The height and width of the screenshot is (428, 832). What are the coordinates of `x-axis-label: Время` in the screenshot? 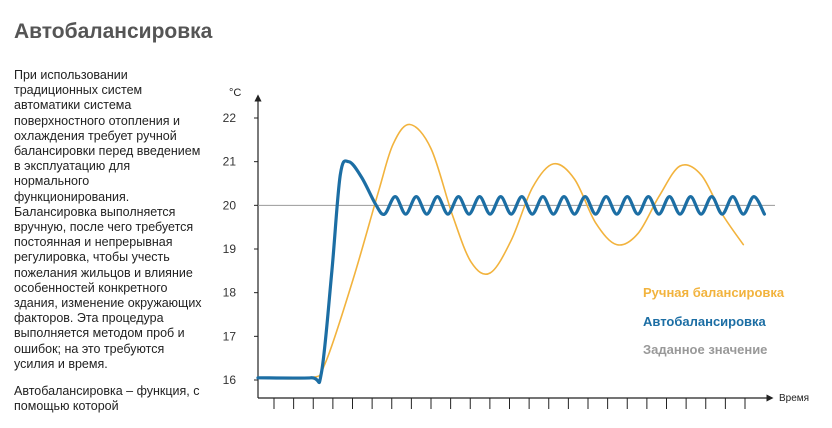 It's located at (794, 398).